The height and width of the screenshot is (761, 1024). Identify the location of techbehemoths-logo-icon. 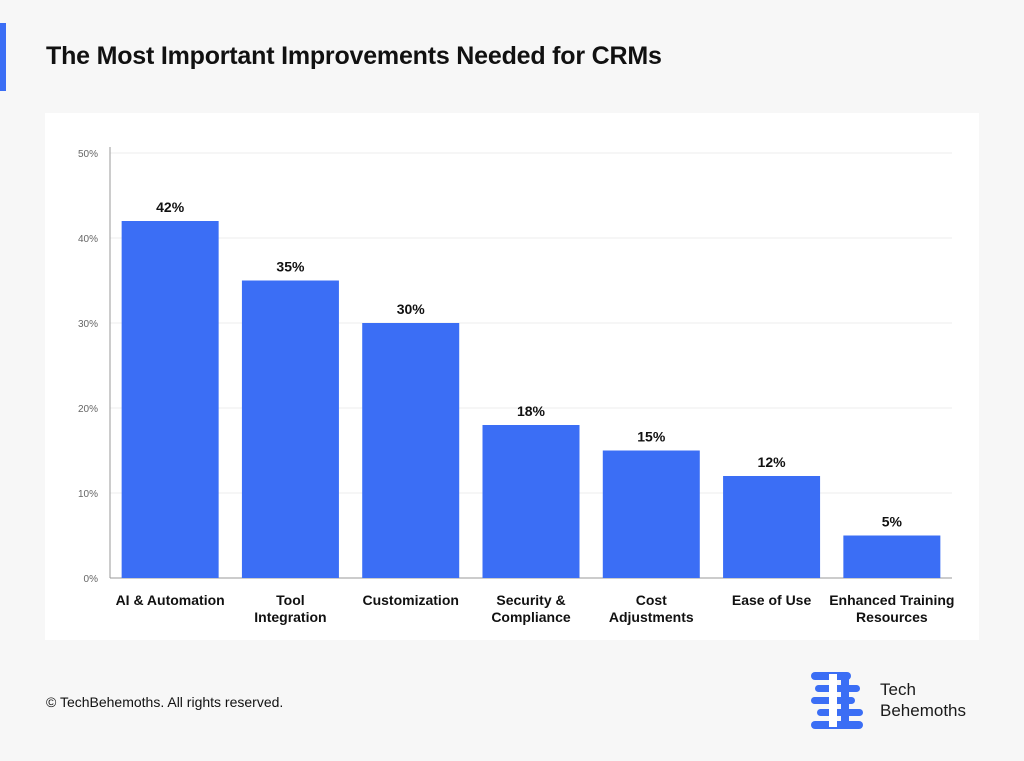
(837, 700).